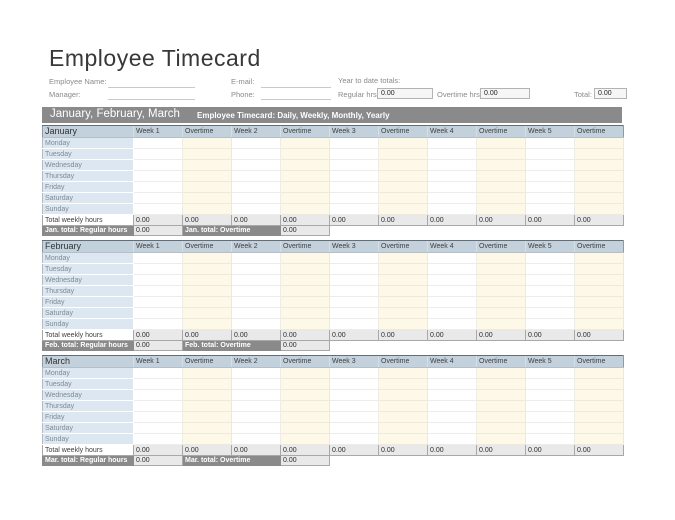  Describe the element at coordinates (296, 94) in the screenshot. I see `phone-input` at that location.